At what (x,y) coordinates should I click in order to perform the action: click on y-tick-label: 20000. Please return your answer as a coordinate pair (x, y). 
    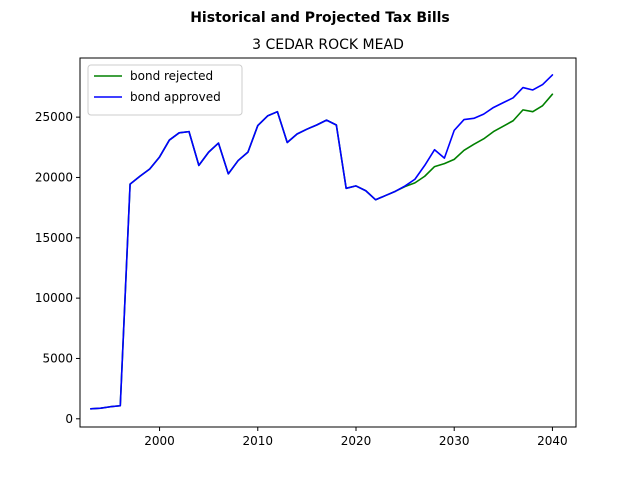
    Looking at the image, I should click on (54, 177).